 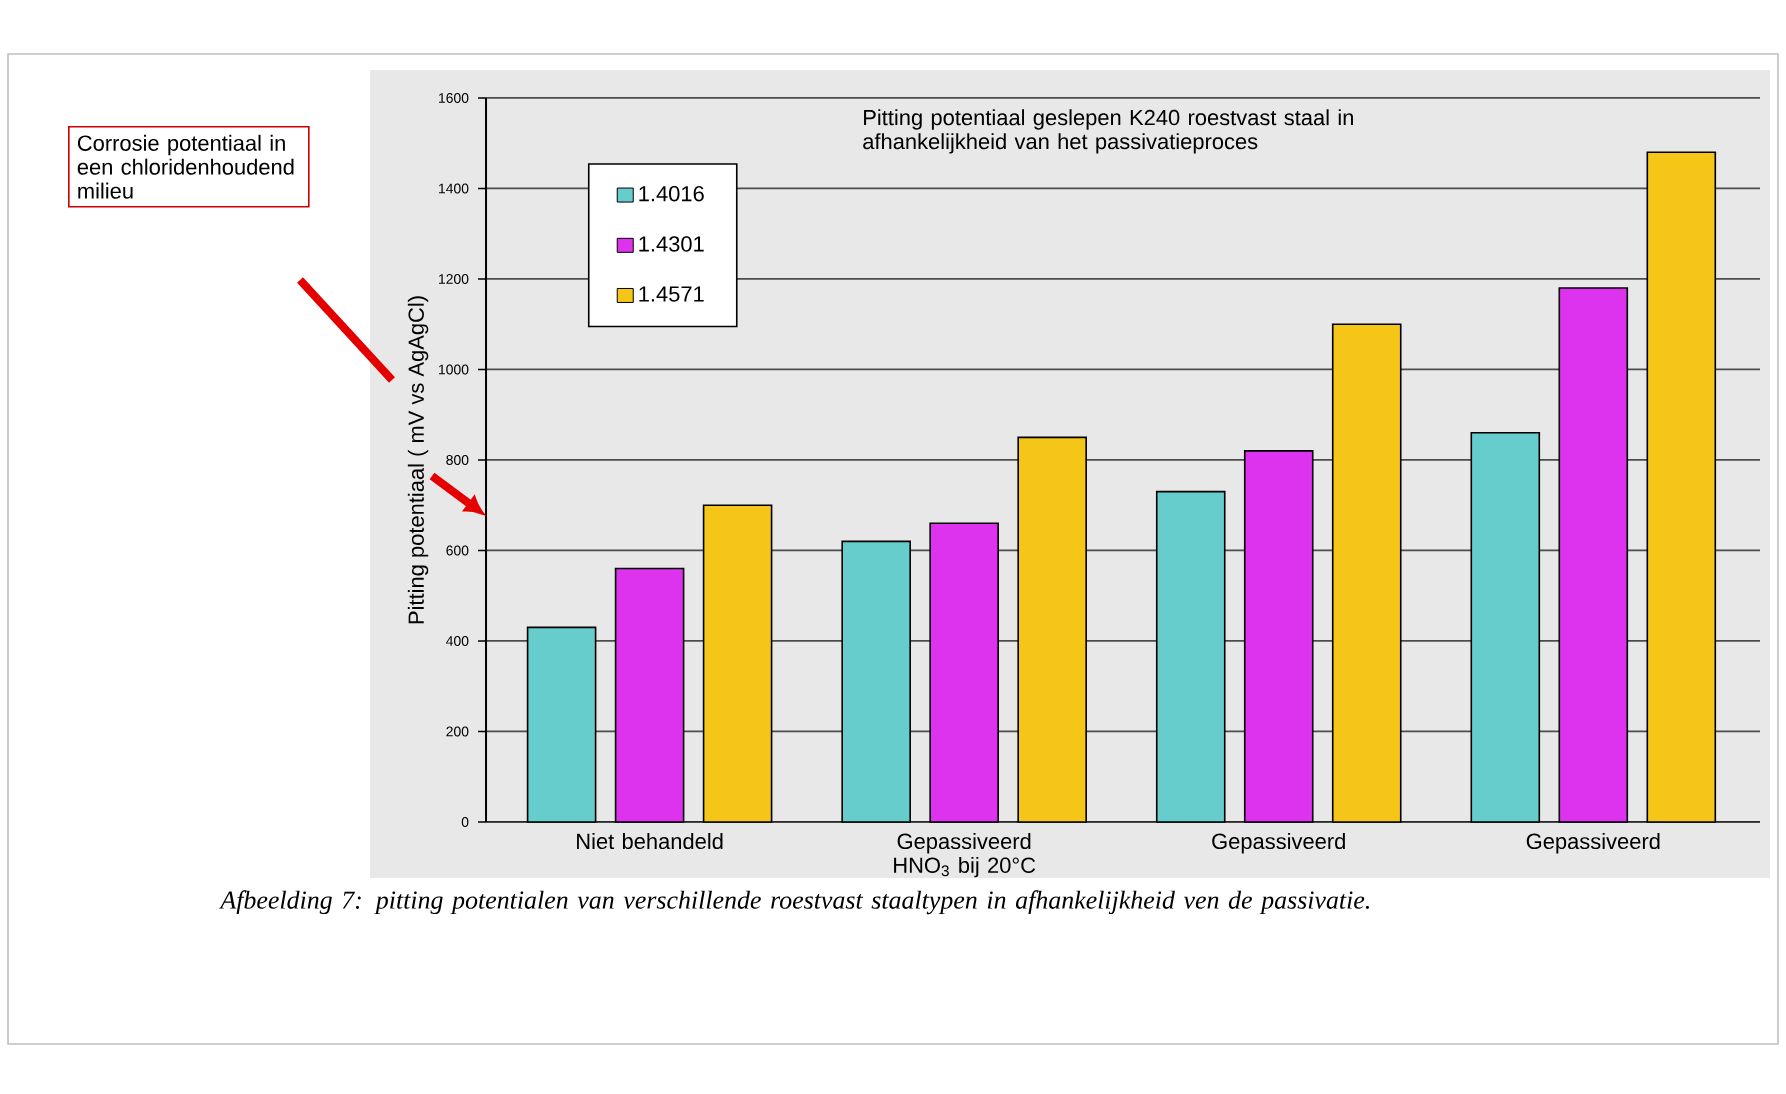 I want to click on legend-label: 1.4571, so click(x=671, y=294).